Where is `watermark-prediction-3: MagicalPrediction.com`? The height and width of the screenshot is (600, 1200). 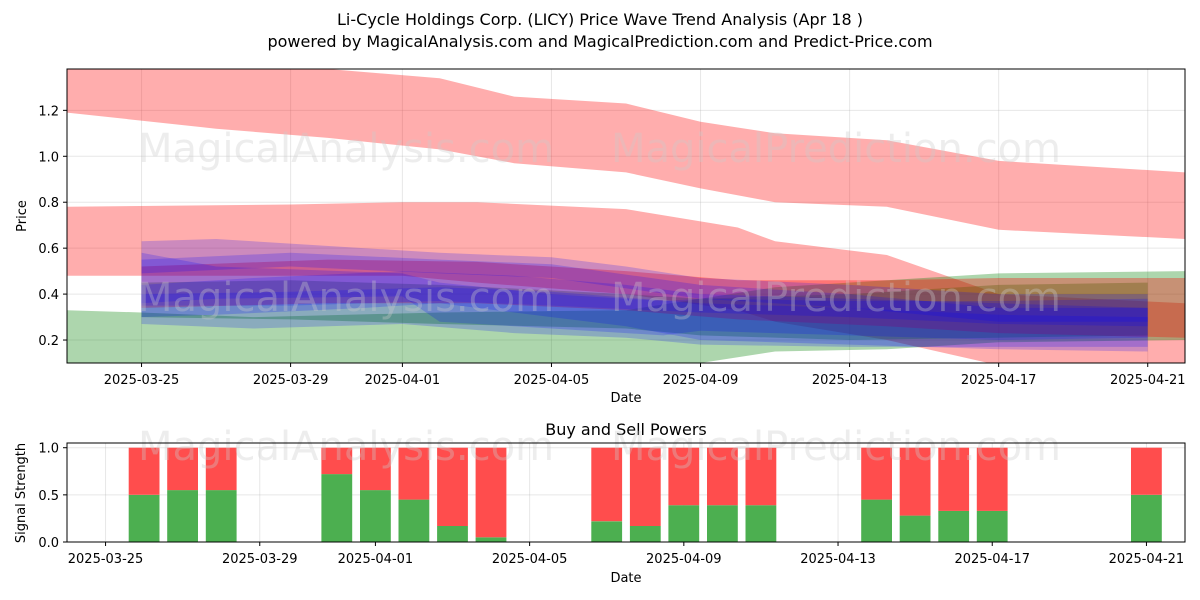 watermark-prediction-3: MagicalPrediction.com is located at coordinates (836, 447).